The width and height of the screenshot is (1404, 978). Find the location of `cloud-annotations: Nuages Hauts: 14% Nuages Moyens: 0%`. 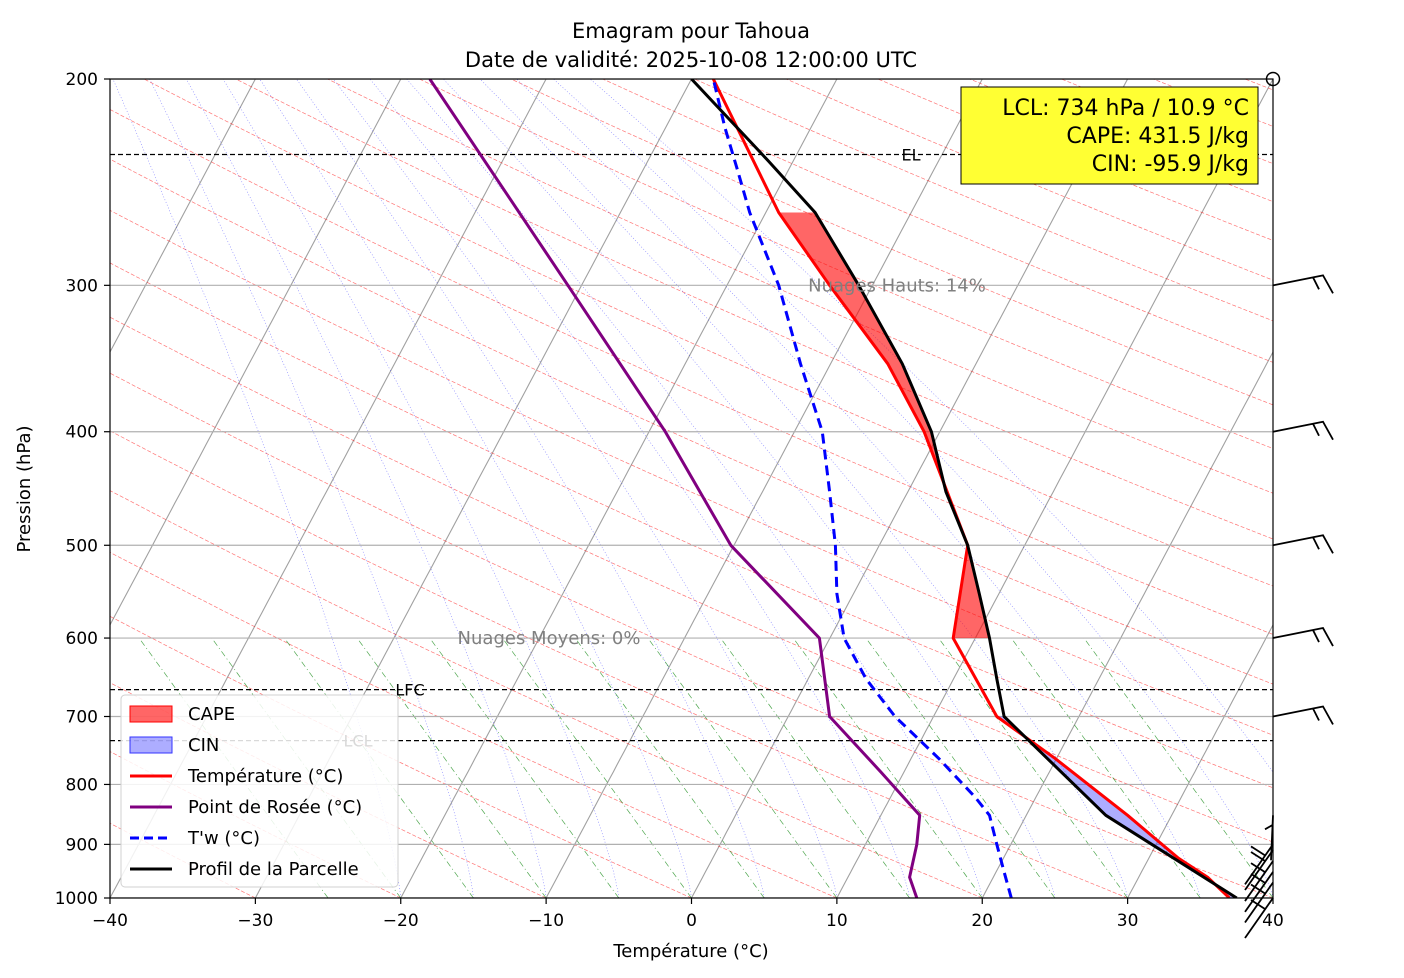

cloud-annotations: Nuages Hauts: 14% Nuages Moyens: 0% is located at coordinates (722, 462).